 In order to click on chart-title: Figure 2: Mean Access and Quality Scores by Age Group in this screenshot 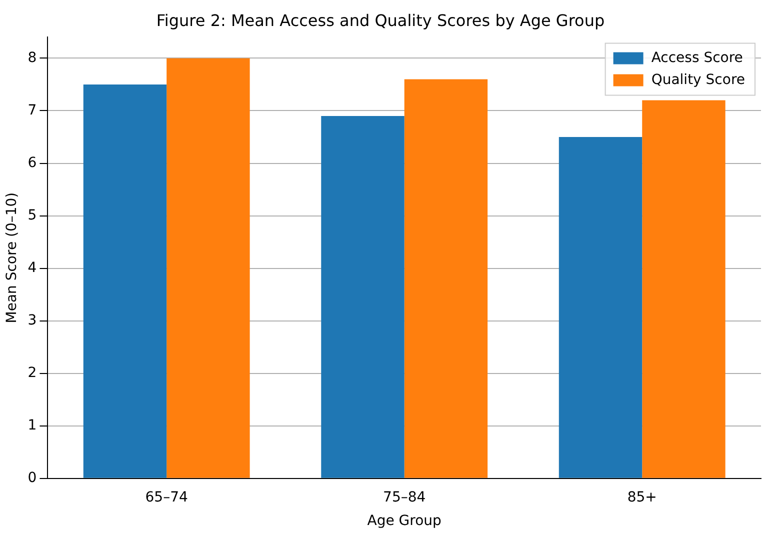, I will do `click(380, 20)`.